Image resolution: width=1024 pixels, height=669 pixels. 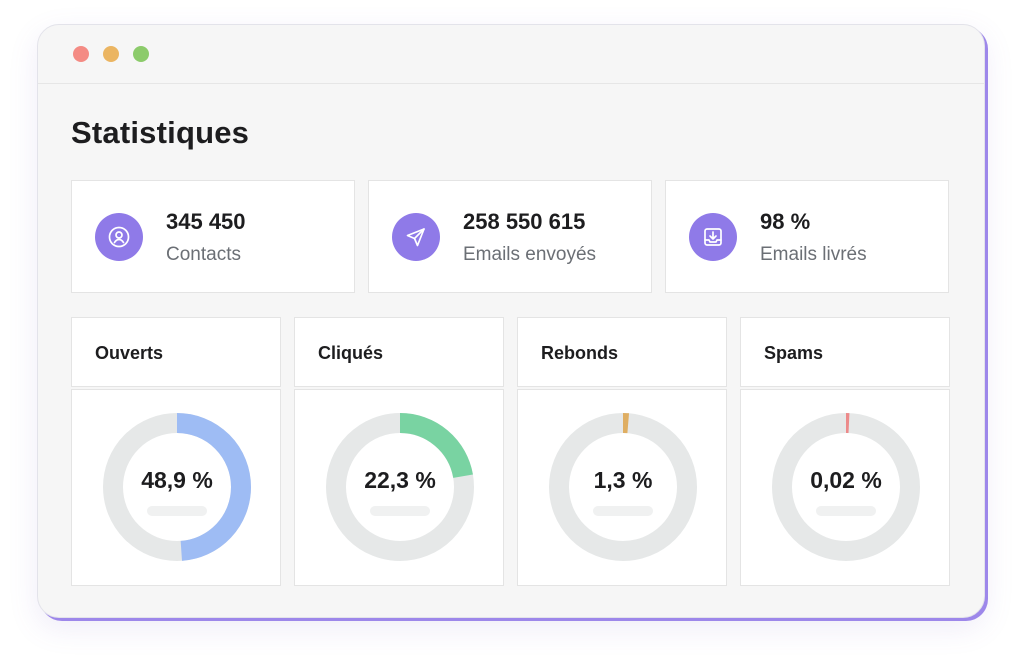 I want to click on metric-panel-spams: 0,02 %, so click(x=845, y=487).